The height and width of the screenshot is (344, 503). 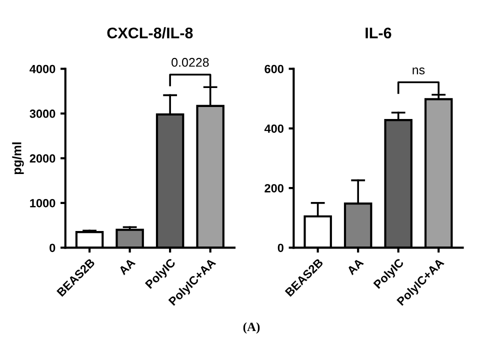 I want to click on y-tick-label: 4000, so click(x=43, y=69).